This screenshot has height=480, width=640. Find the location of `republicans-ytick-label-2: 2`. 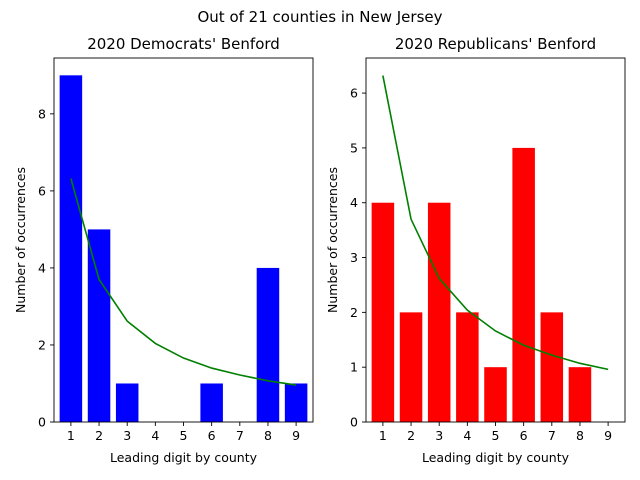

republicans-ytick-label-2: 2 is located at coordinates (354, 312).